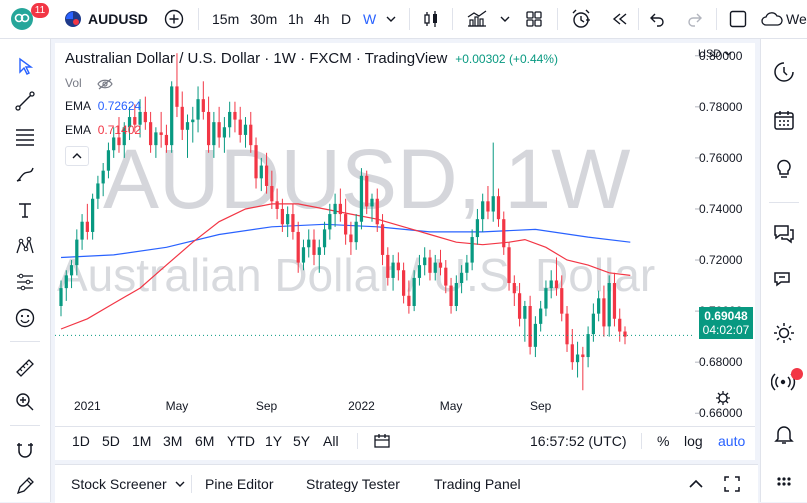 This screenshot has height=503, width=807. What do you see at coordinates (784, 333) in the screenshot?
I see `ai-assistant-button` at bounding box center [784, 333].